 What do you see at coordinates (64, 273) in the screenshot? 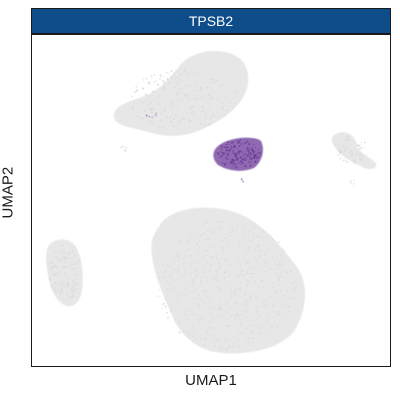
I see `cluster-left-small` at bounding box center [64, 273].